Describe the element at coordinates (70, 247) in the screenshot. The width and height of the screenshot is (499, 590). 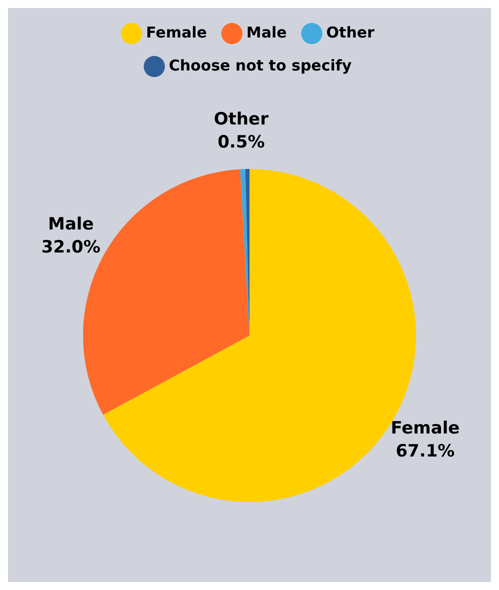
I see `data-label: 32.0%` at that location.